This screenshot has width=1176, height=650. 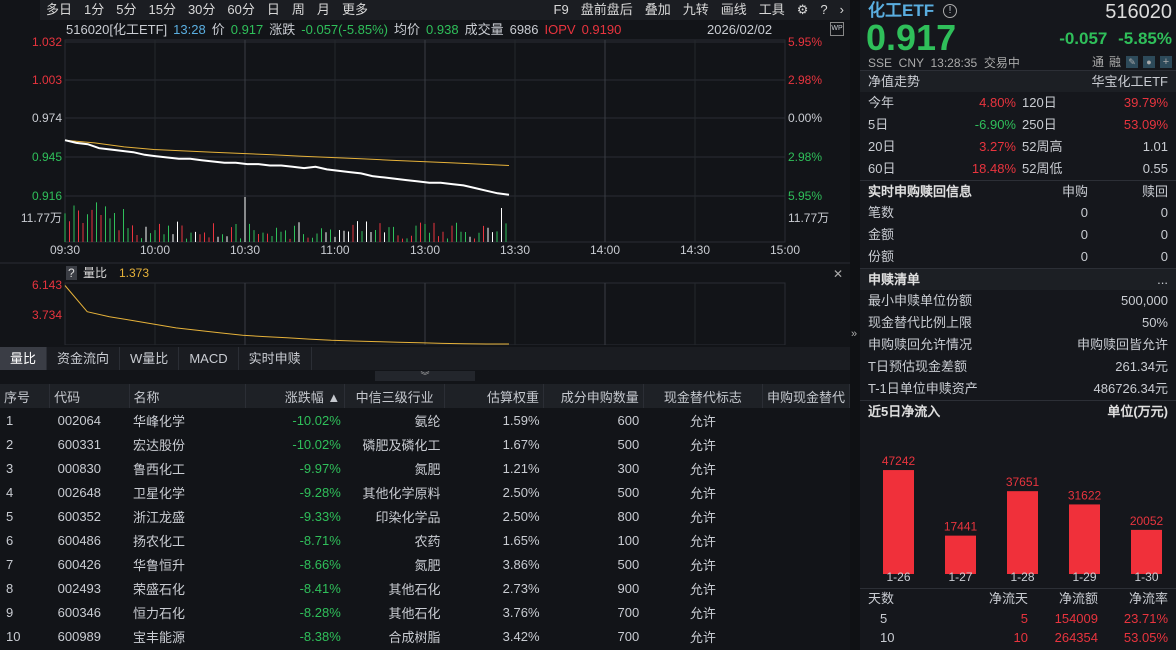 I want to click on collapse-handle-icon: ︾, so click(x=425, y=376).